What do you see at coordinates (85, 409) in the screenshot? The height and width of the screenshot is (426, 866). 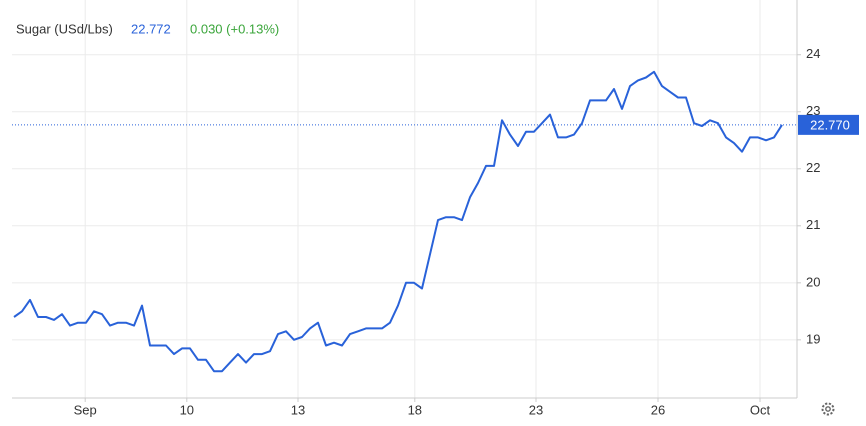 I see `x-tick-label: Sep` at bounding box center [85, 409].